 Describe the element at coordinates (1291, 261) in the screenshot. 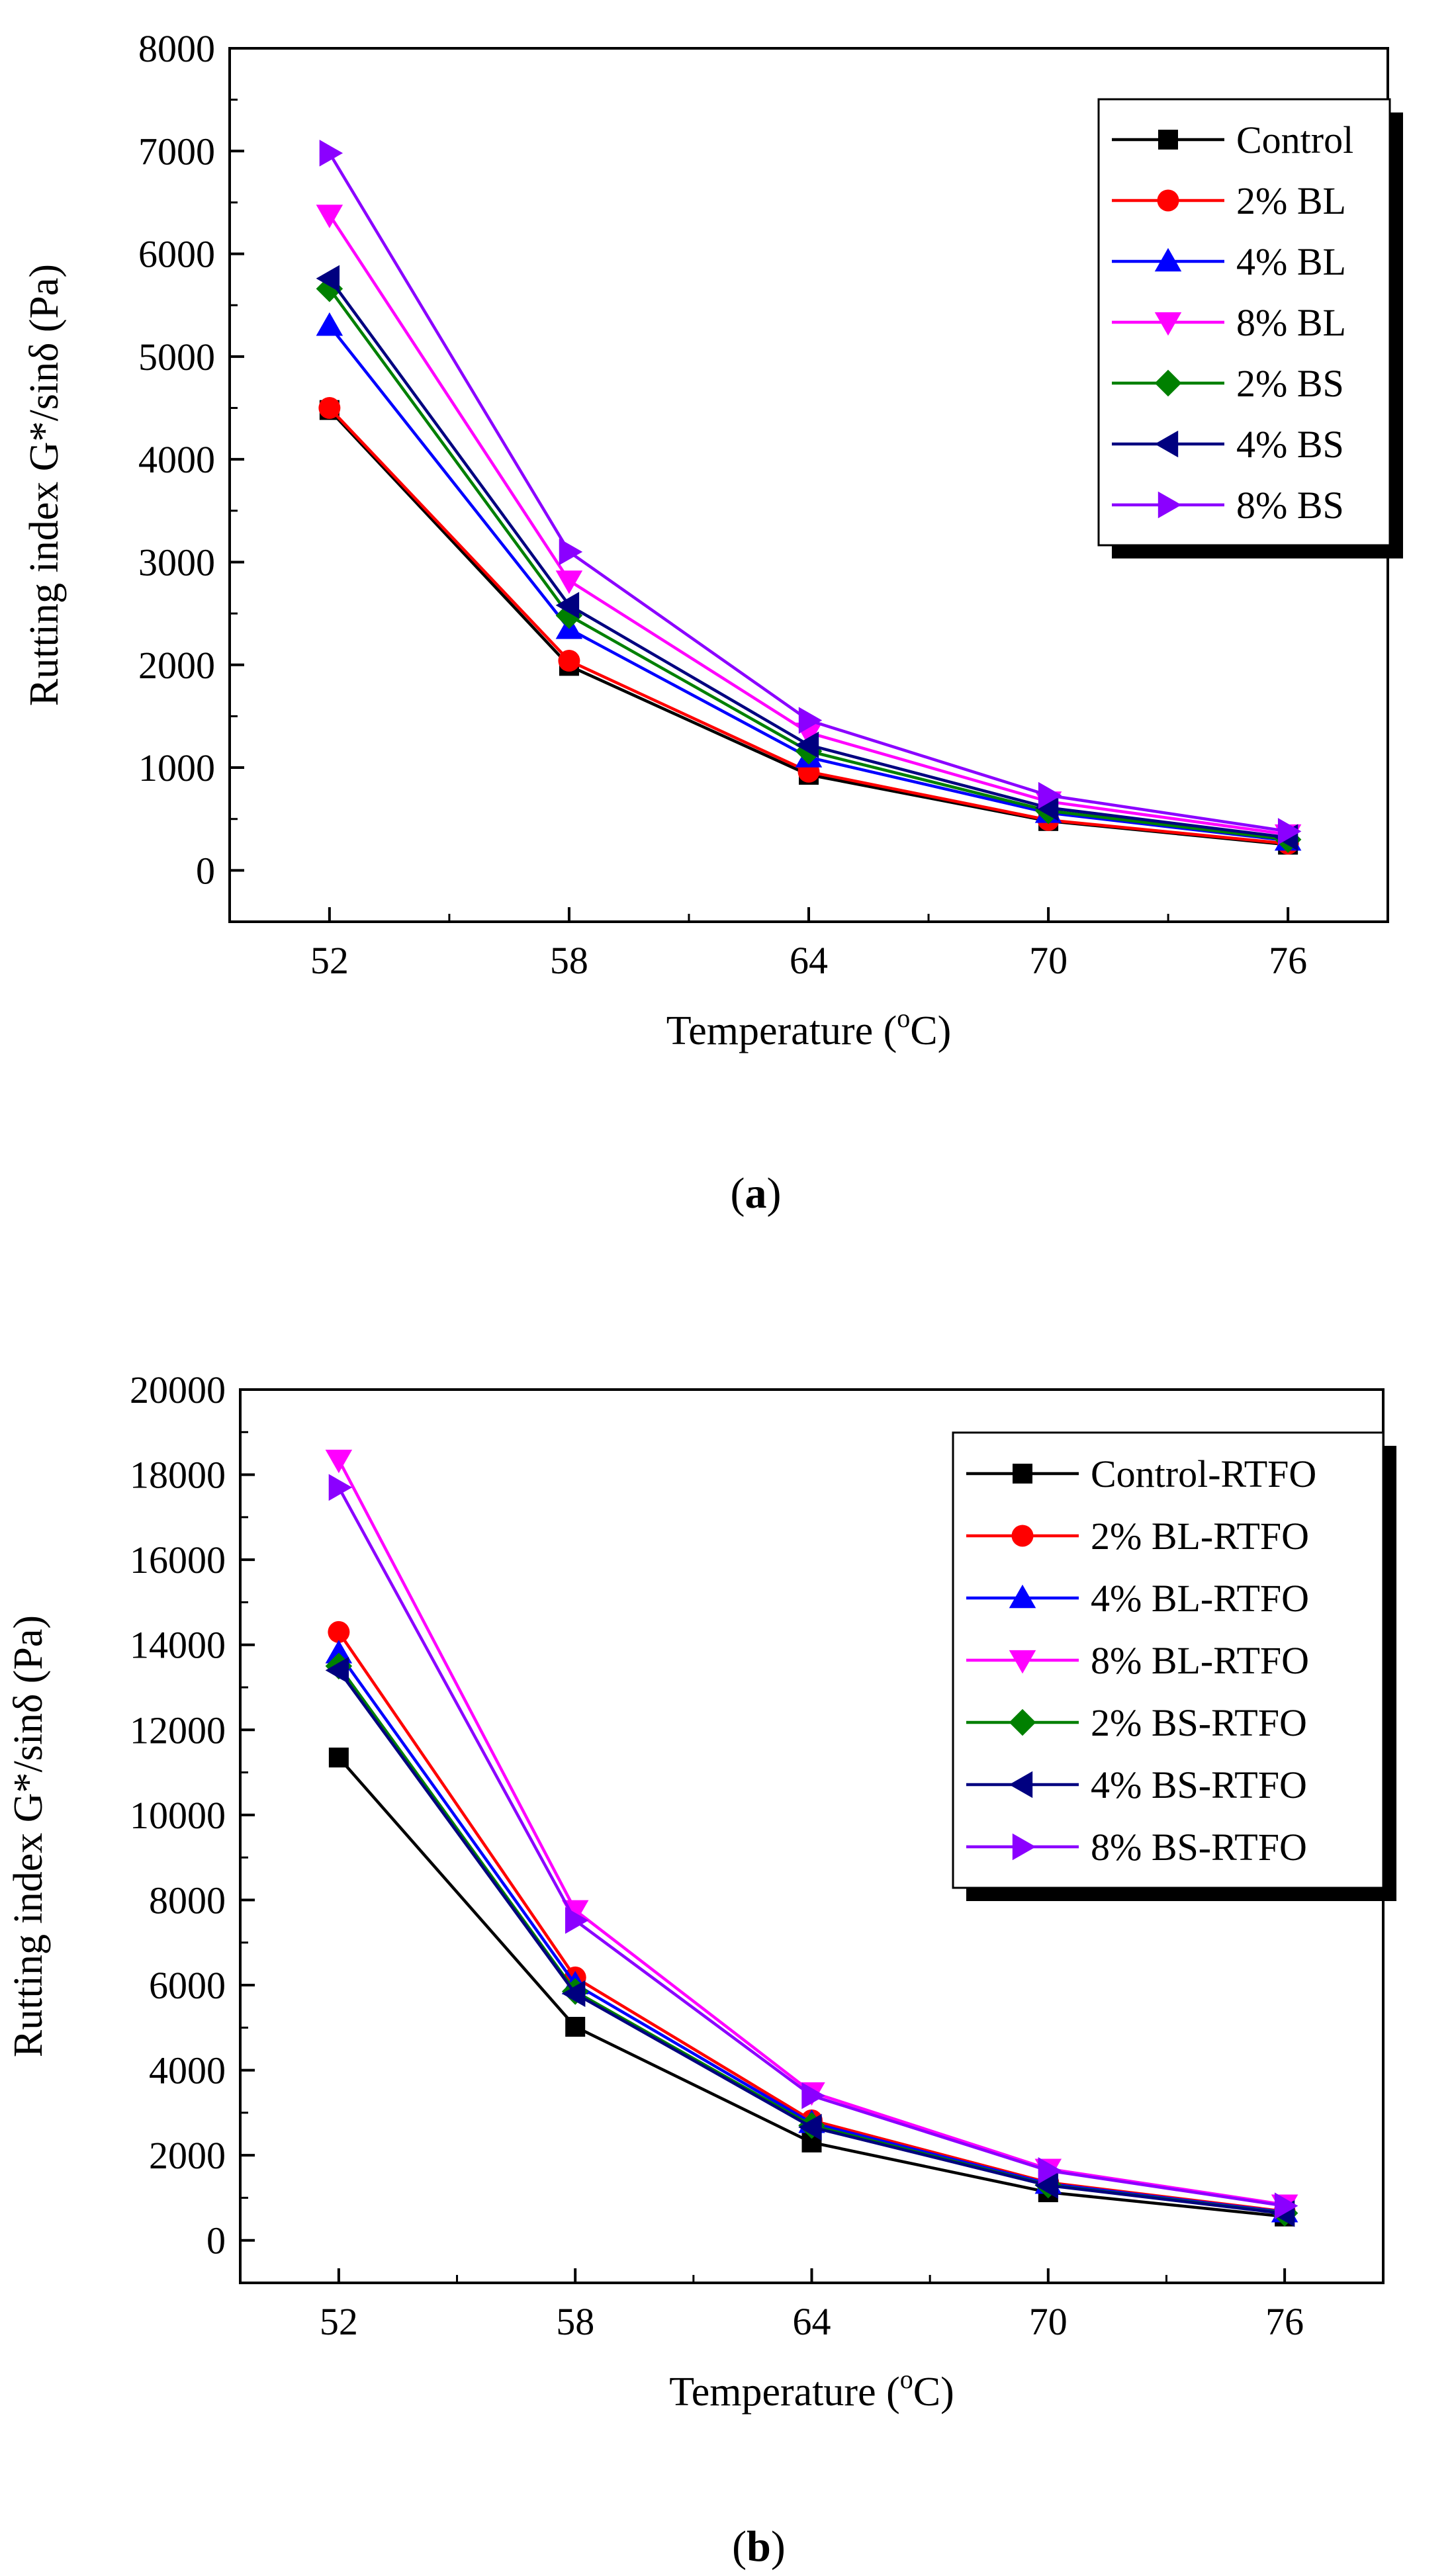

I see `legend-label: 4% BL` at that location.